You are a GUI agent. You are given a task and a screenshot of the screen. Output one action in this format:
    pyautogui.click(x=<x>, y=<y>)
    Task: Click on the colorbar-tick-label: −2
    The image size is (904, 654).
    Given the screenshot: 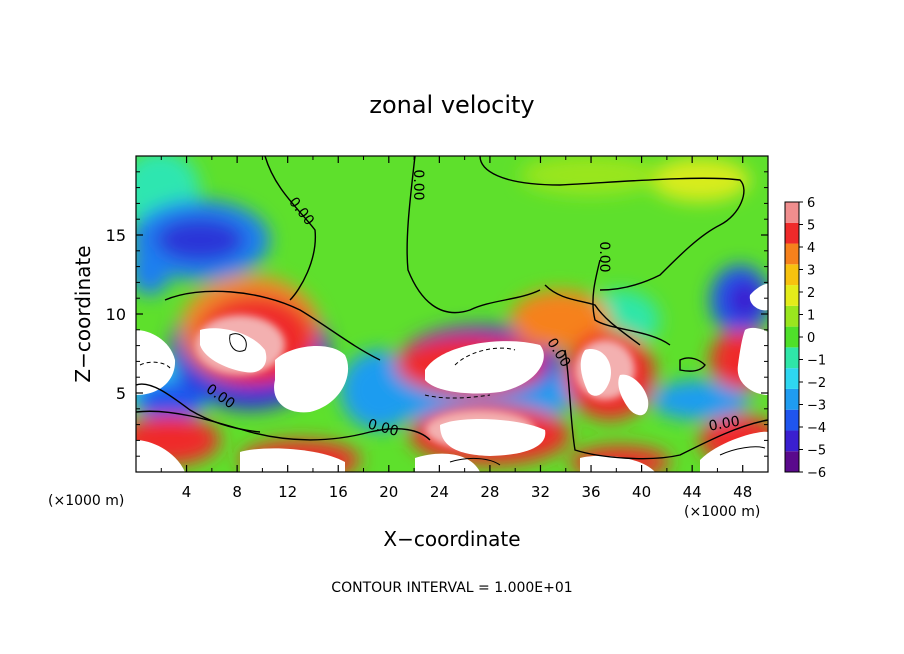 What is the action you would take?
    pyautogui.click(x=816, y=383)
    